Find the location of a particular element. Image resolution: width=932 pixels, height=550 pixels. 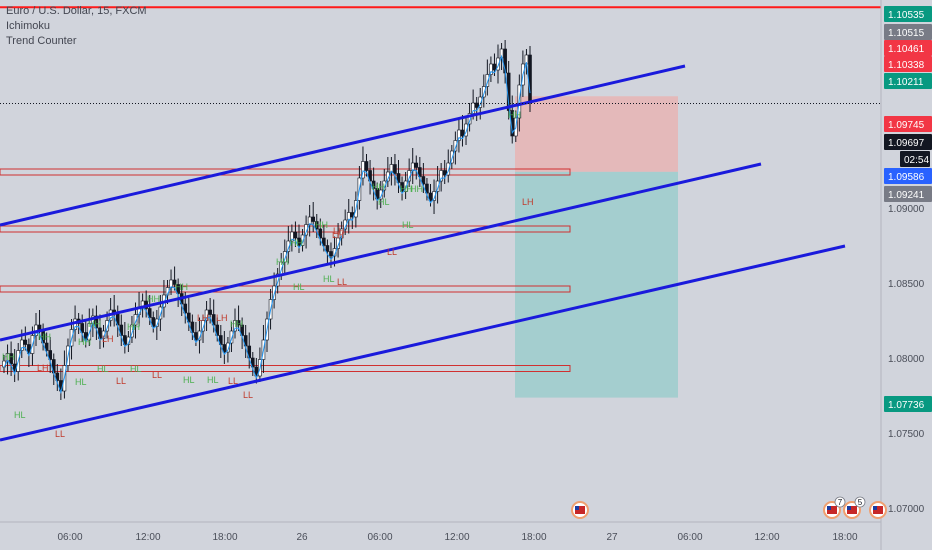

price-tag-label: 02:54 is located at coordinates (916, 160).